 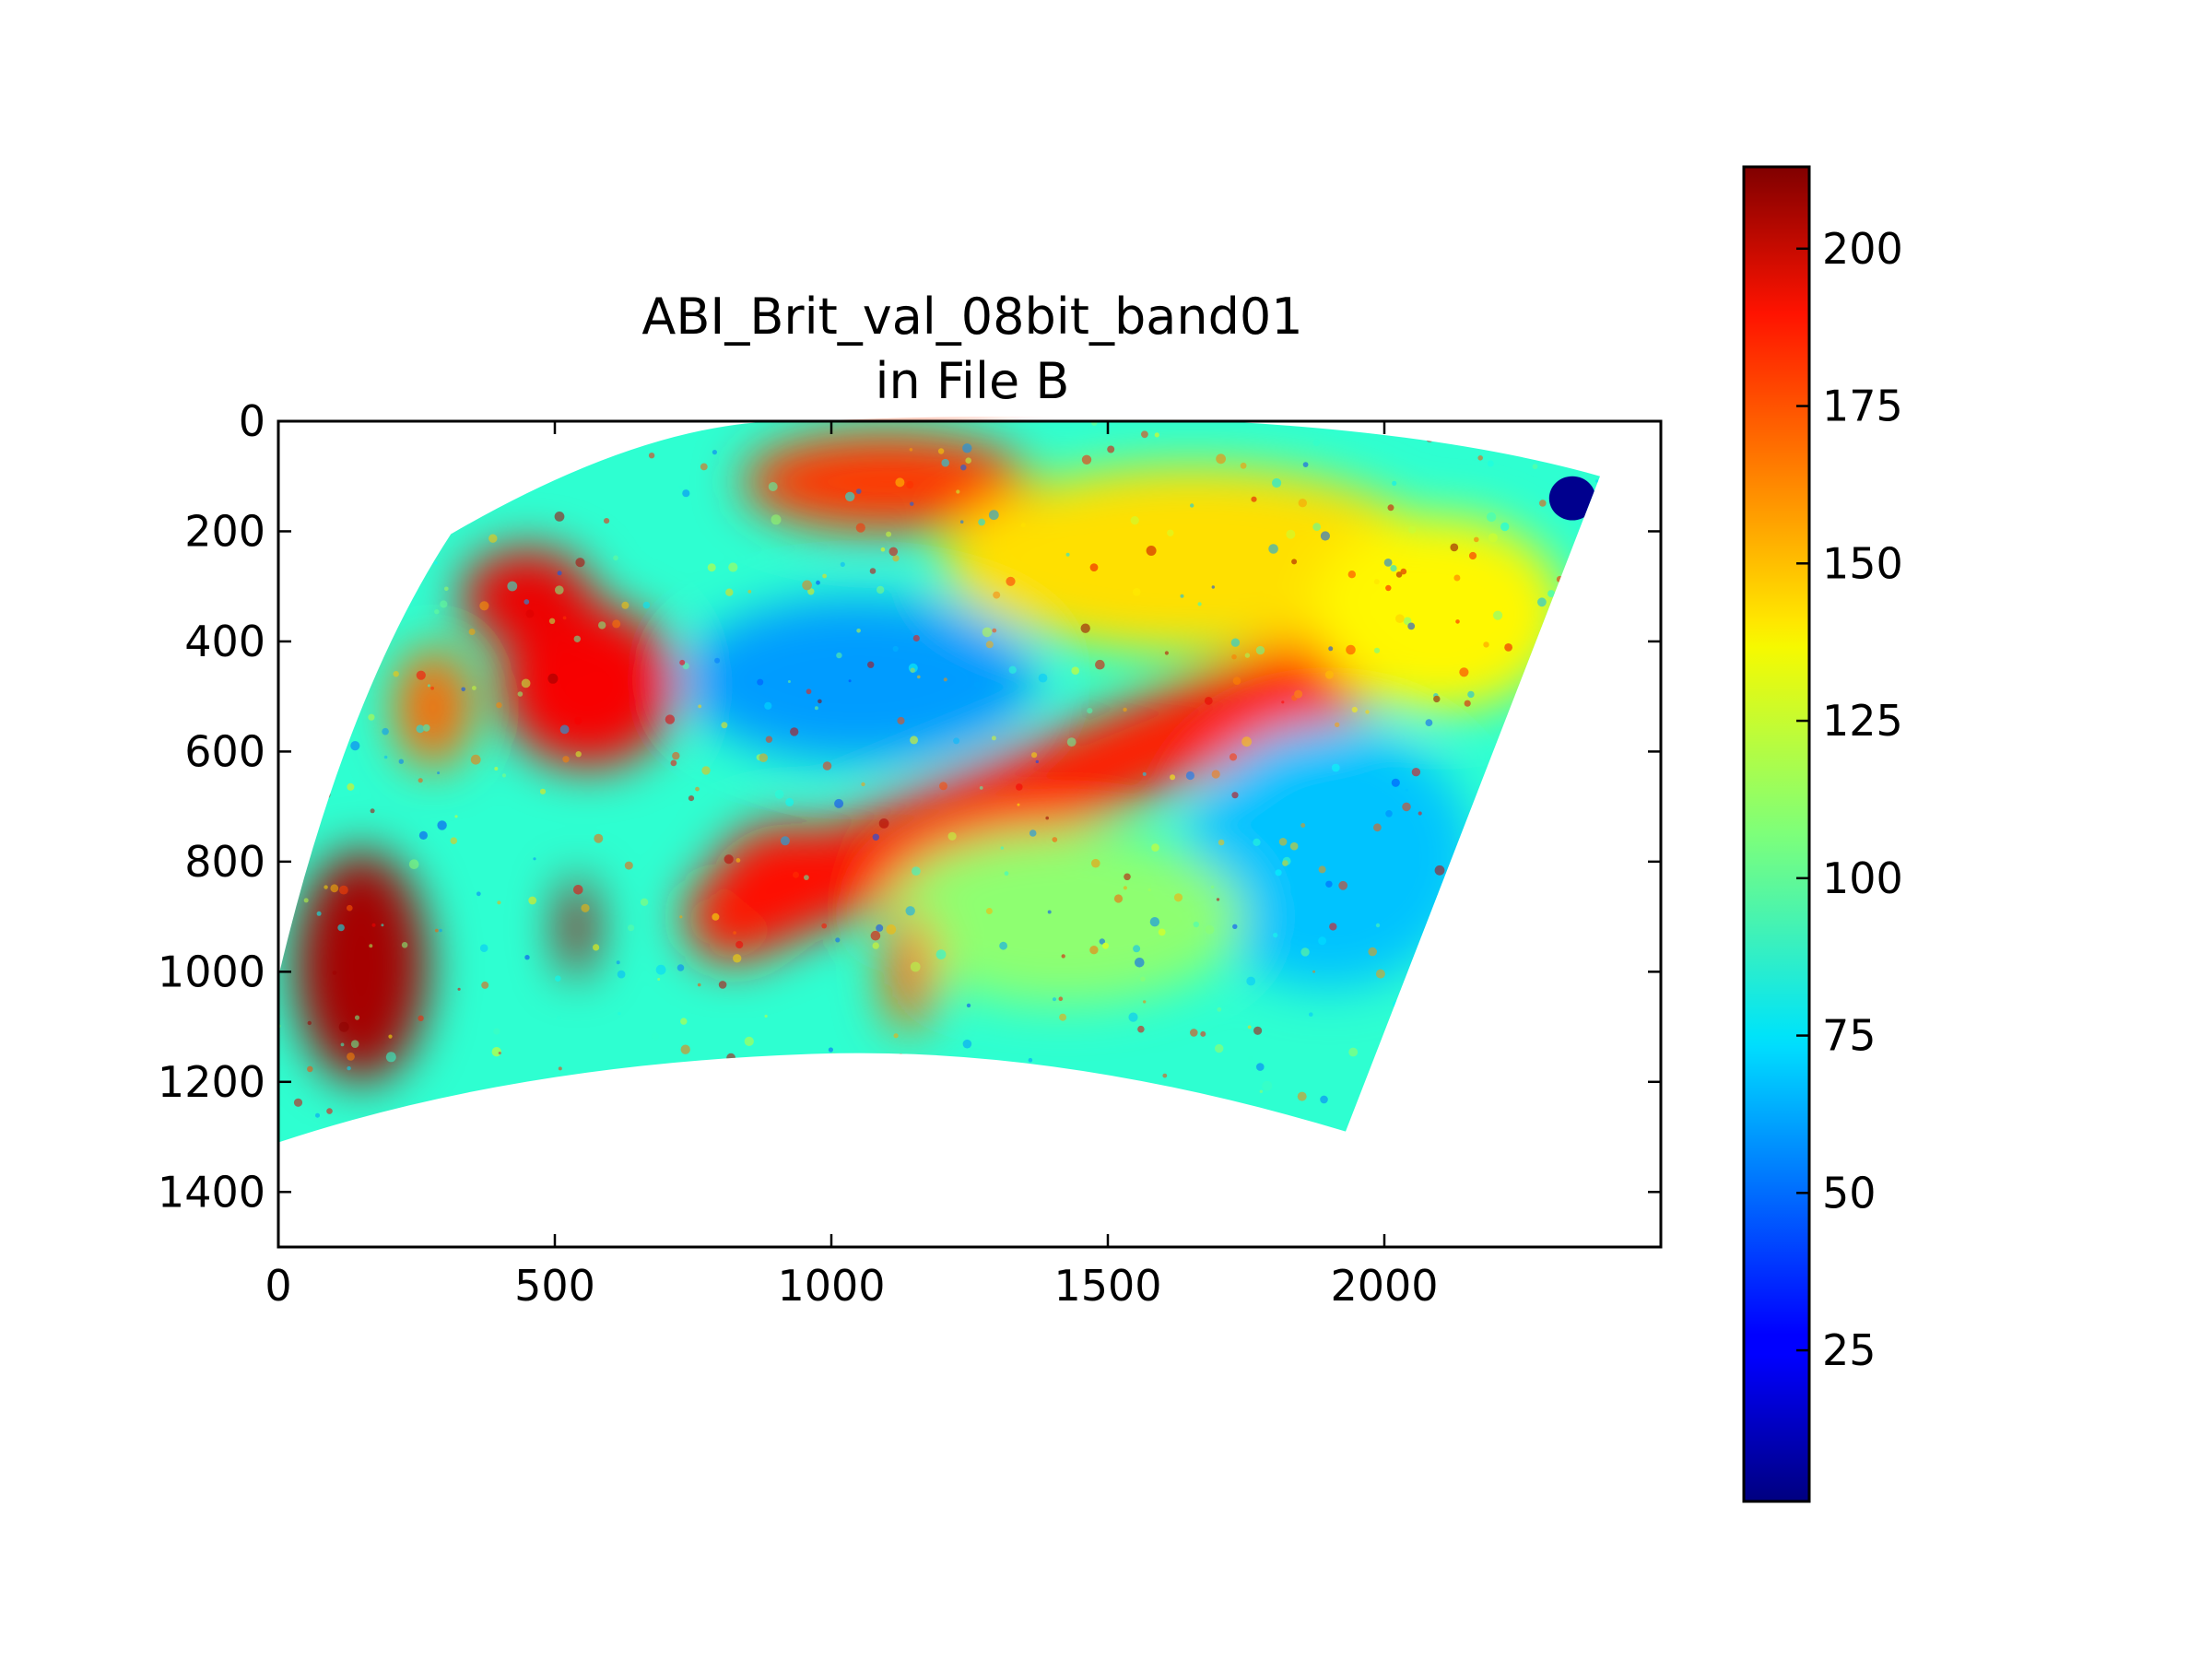 I want to click on colorbar-tick-label: 200, so click(x=1862, y=249).